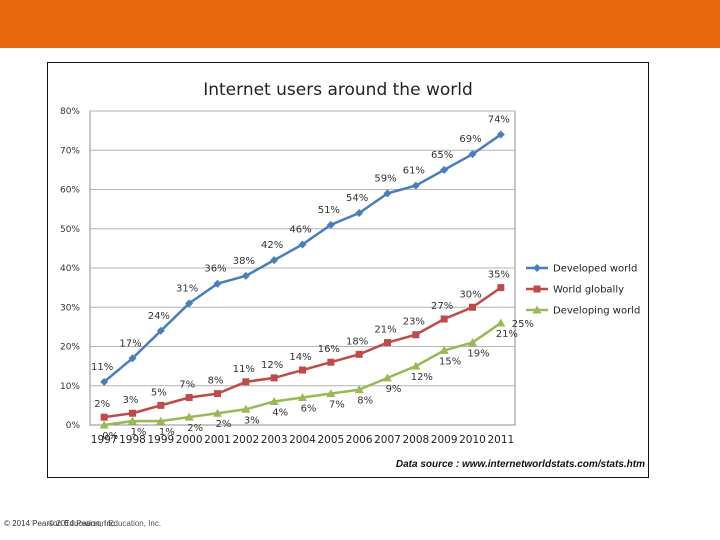  Describe the element at coordinates (470, 294) in the screenshot. I see `data-label: 30%` at that location.